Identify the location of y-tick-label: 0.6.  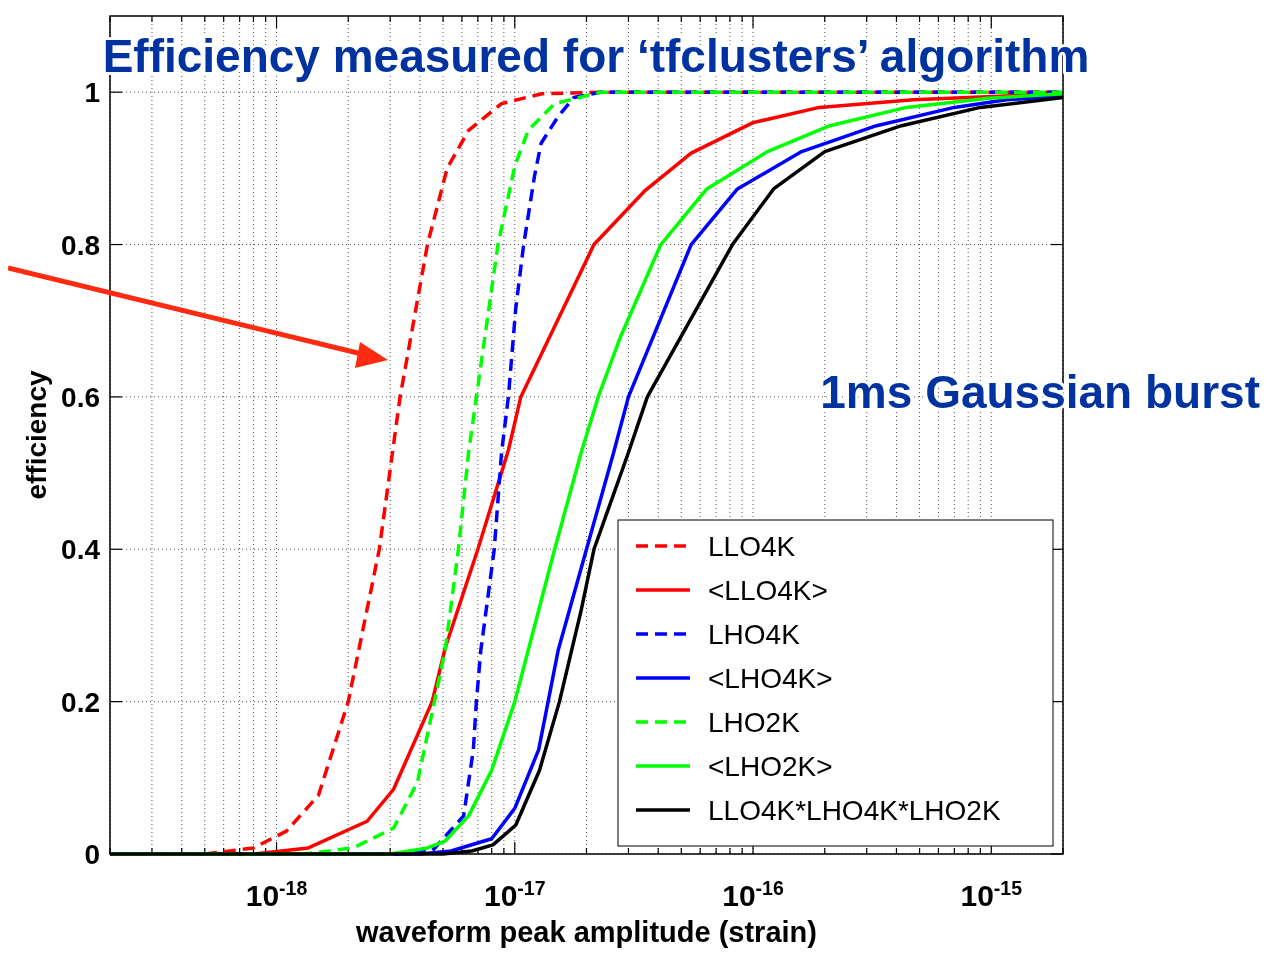
(80, 397).